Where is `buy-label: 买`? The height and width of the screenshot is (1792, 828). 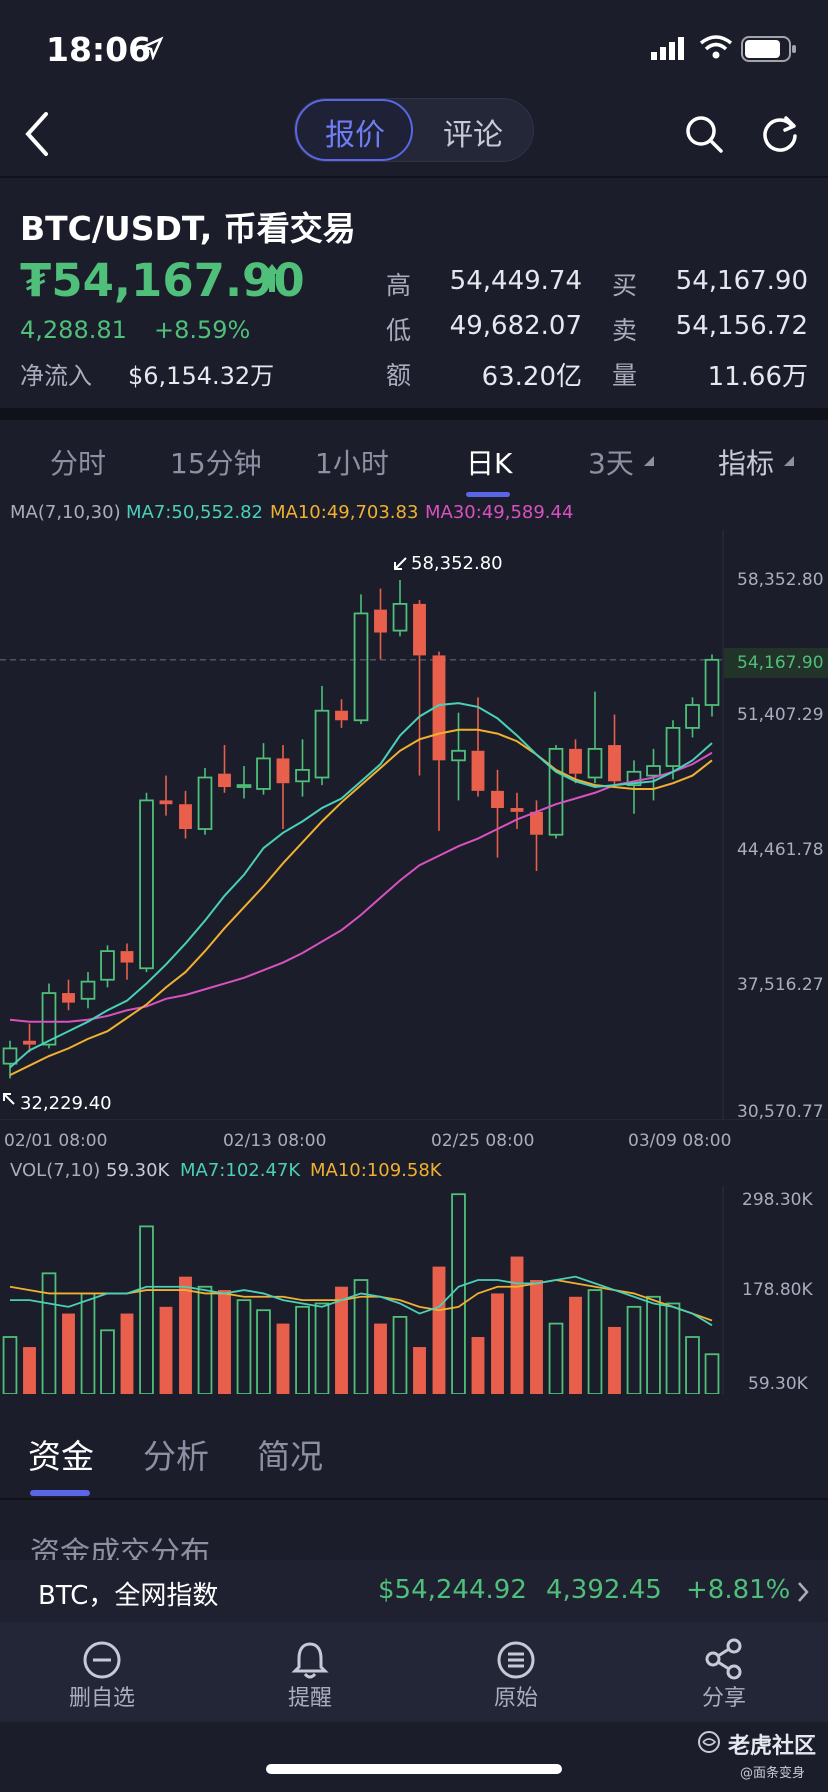 buy-label: 买 is located at coordinates (625, 285).